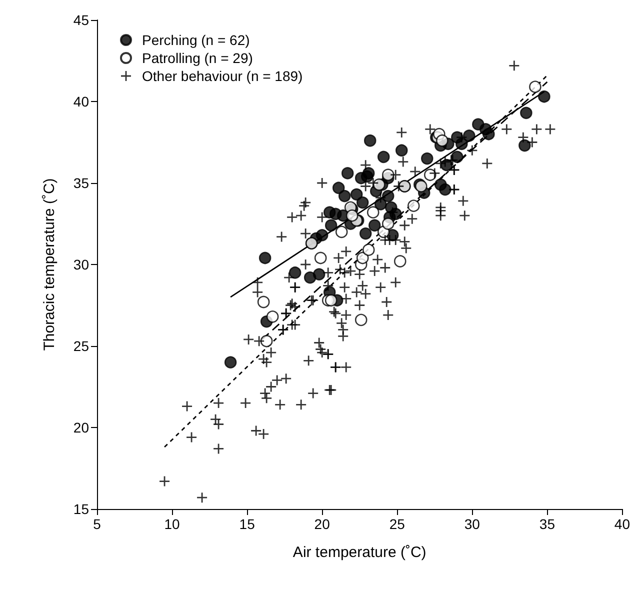 The height and width of the screenshot is (594, 633). Describe the element at coordinates (172, 524) in the screenshot. I see `x-tick-label: 10` at that location.